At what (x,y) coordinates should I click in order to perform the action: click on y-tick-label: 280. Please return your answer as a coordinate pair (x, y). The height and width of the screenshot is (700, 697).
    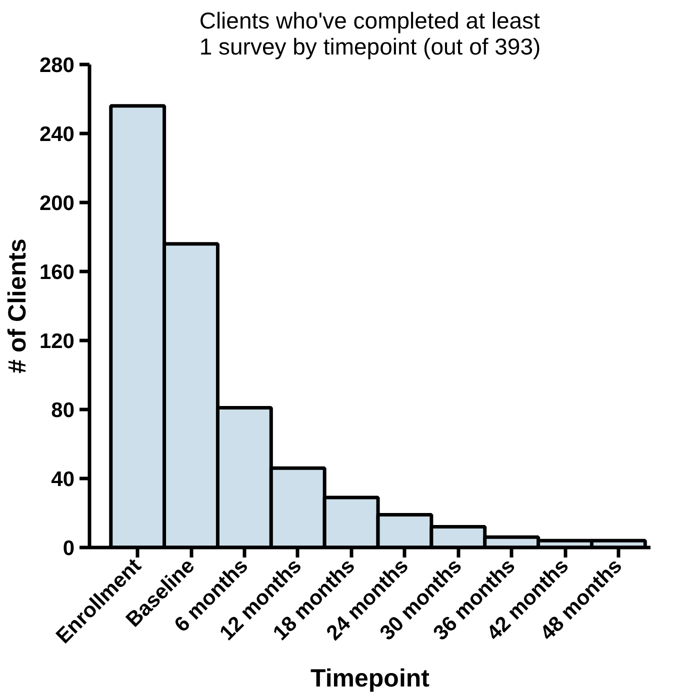
    Looking at the image, I should click on (57, 65).